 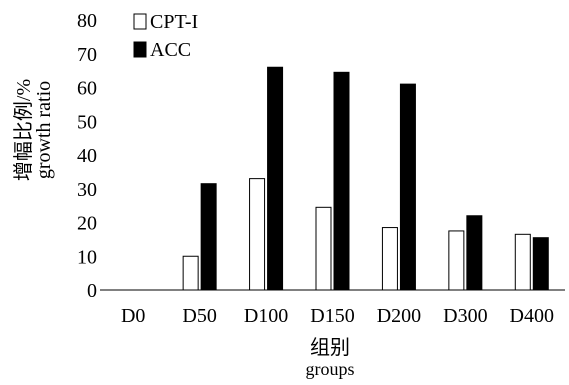 What do you see at coordinates (133, 316) in the screenshot?
I see `x-tick-label: D0` at bounding box center [133, 316].